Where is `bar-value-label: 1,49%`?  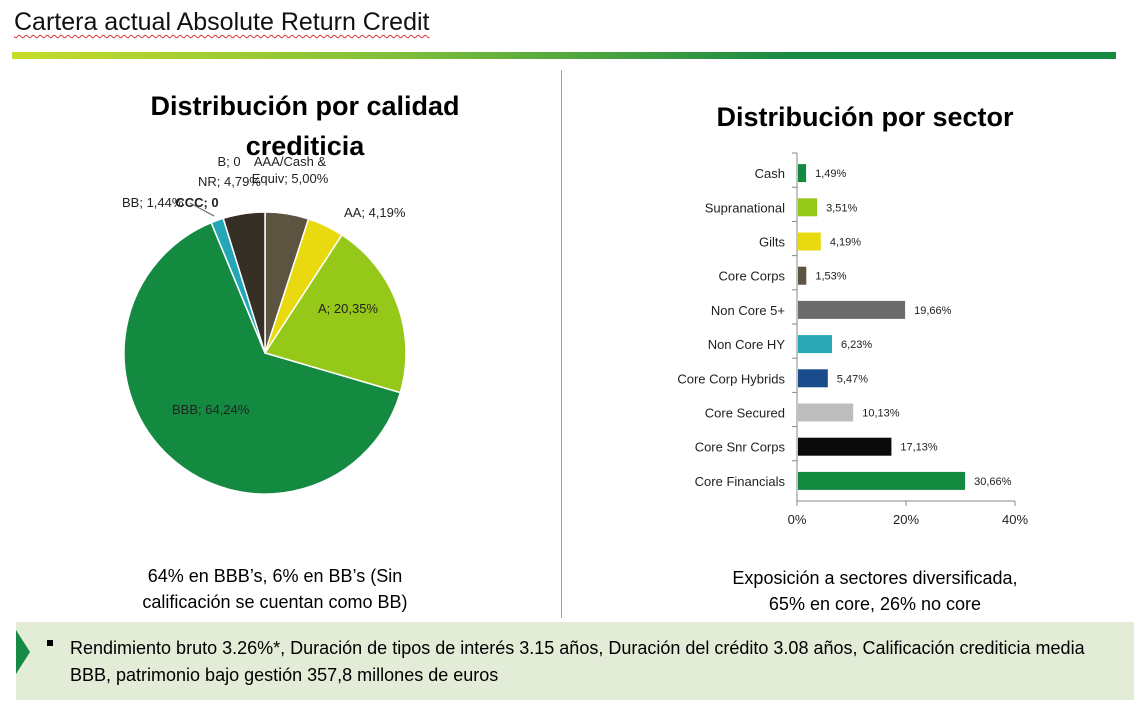
bar-value-label: 1,49% is located at coordinates (830, 174).